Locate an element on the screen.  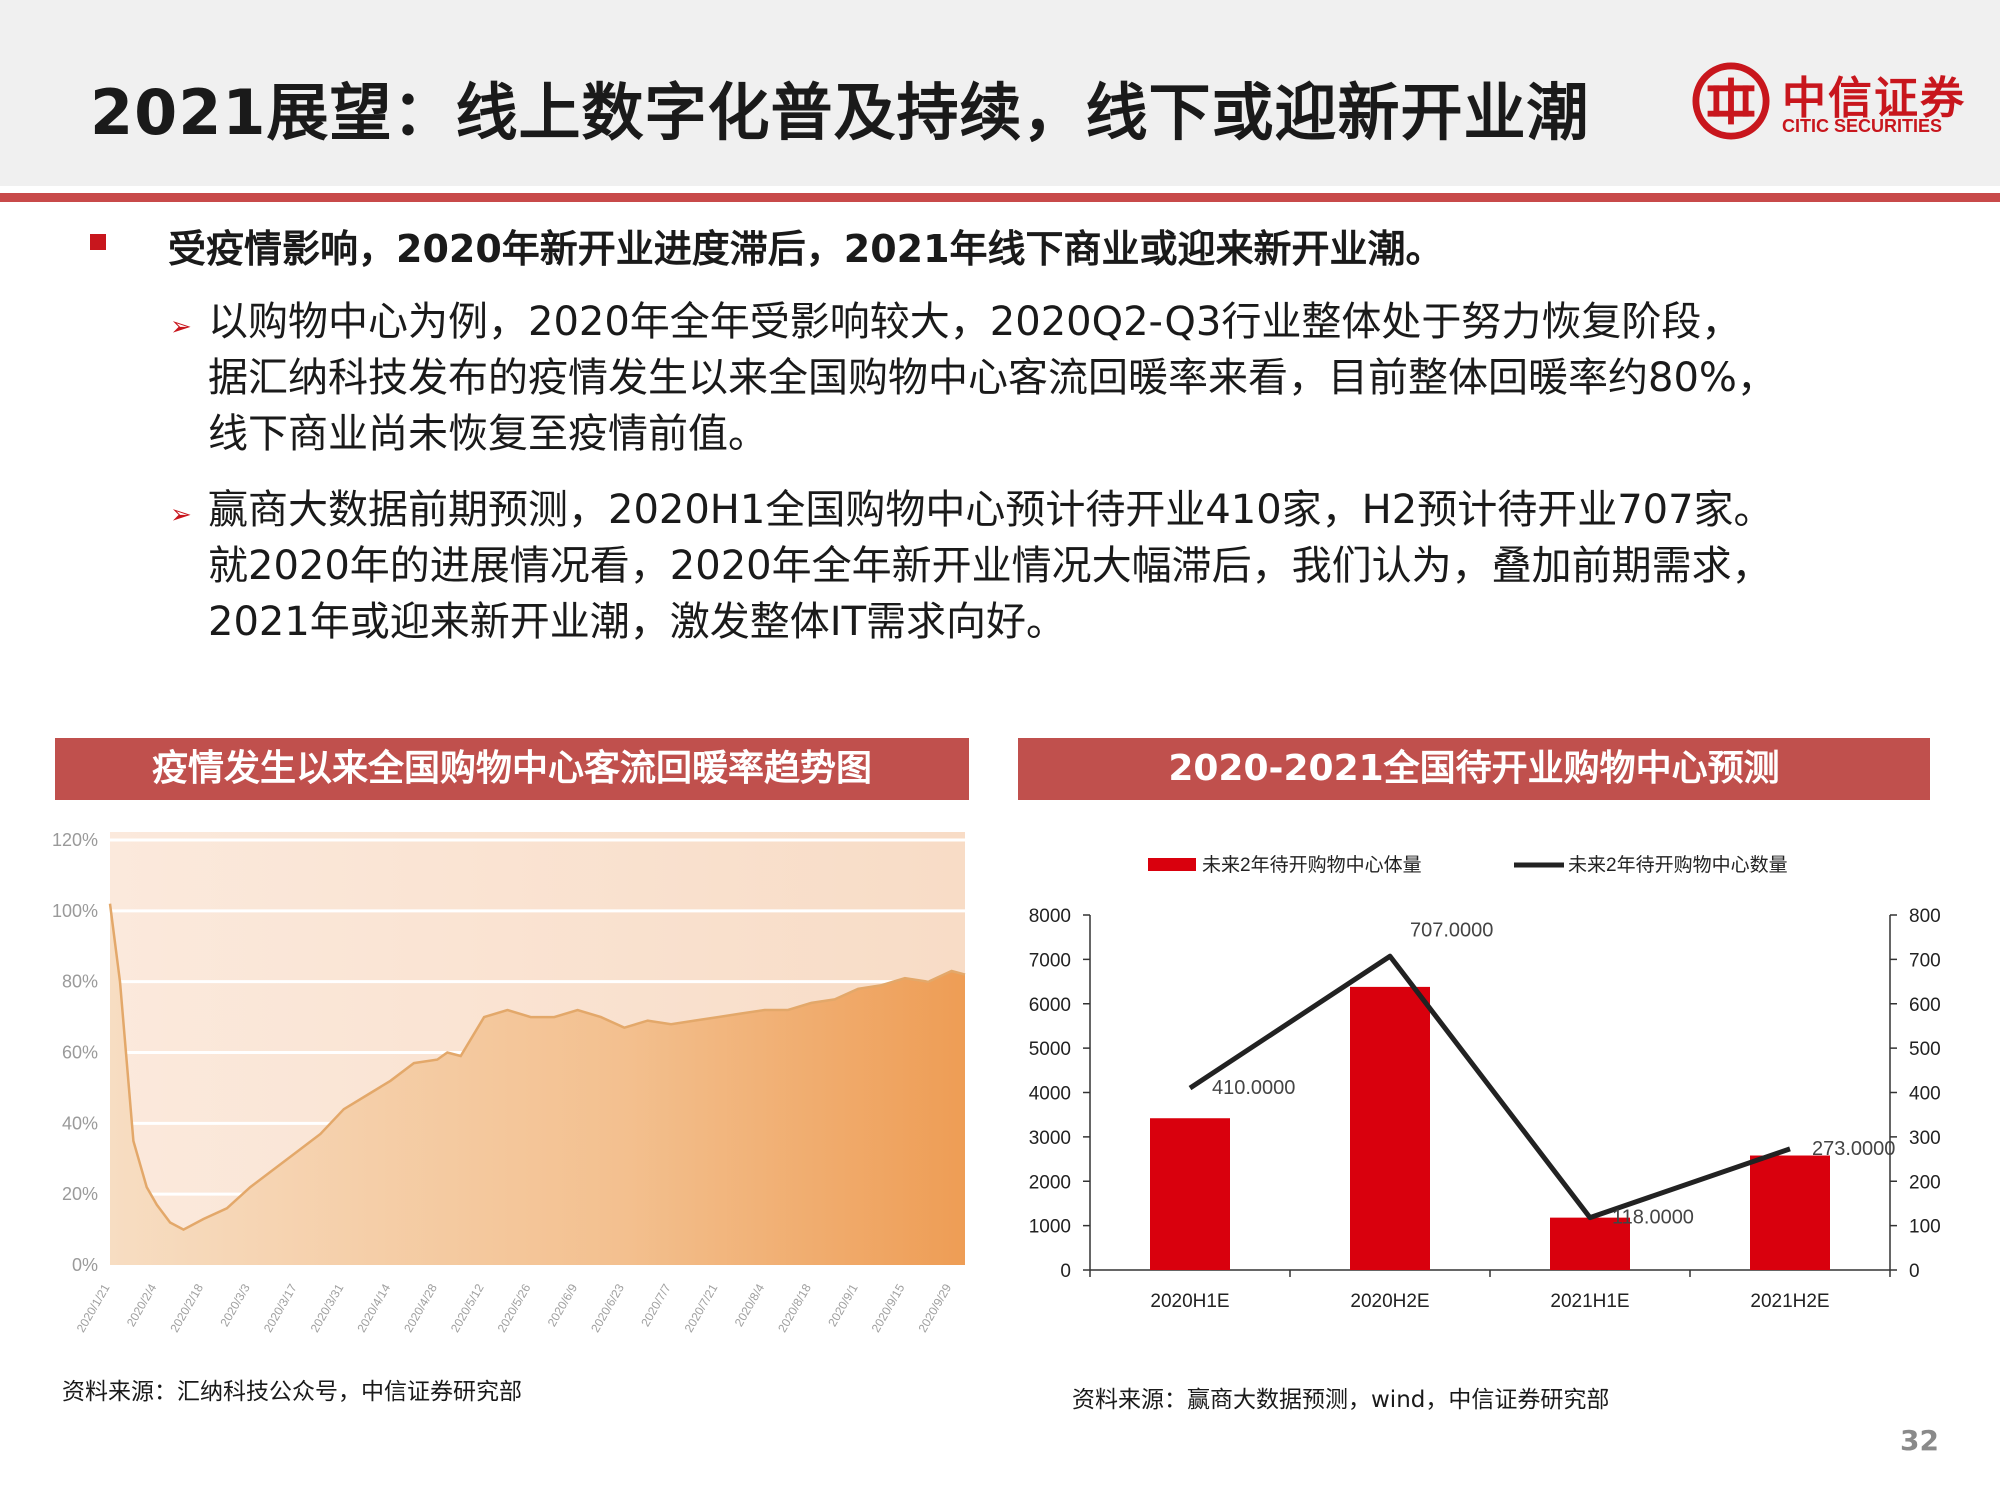
y-left-tick-label: 0 is located at coordinates (1065, 1271).